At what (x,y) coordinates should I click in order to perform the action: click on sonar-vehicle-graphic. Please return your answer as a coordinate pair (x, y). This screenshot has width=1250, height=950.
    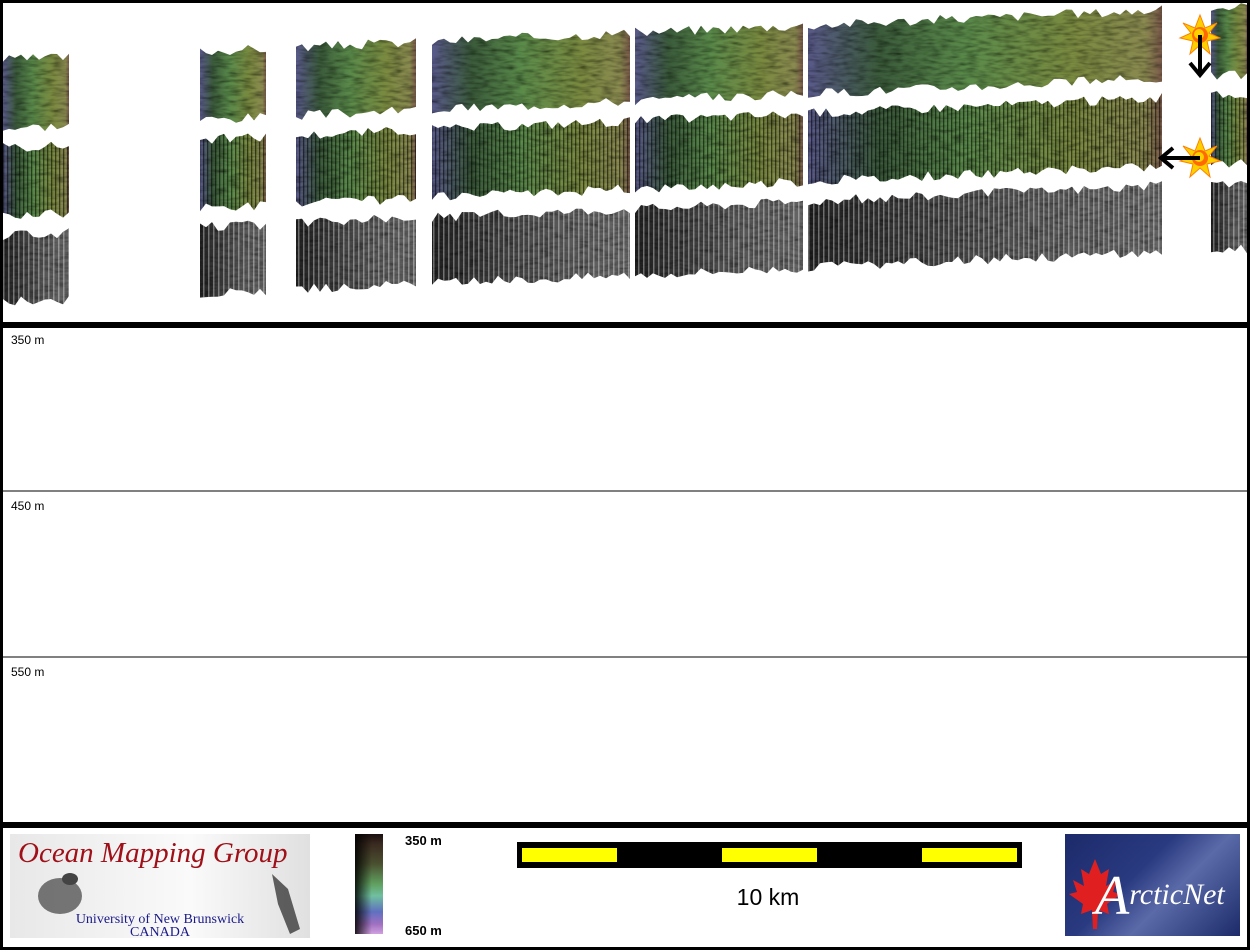
    Looking at the image, I should click on (169, 903).